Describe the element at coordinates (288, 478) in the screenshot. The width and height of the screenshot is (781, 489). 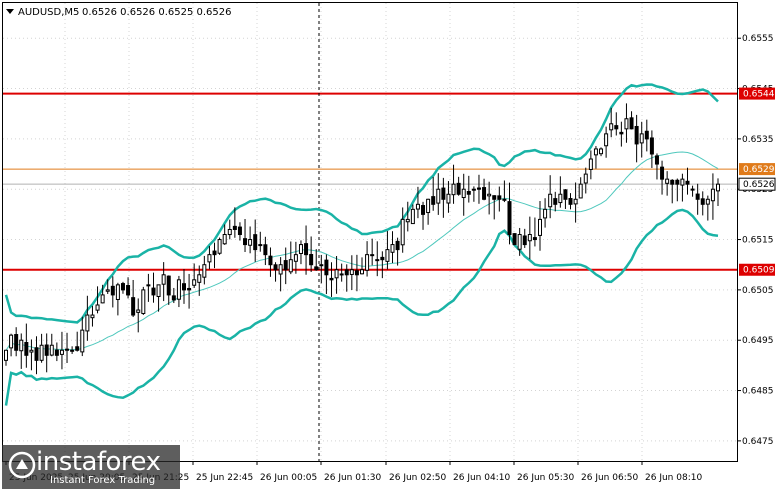
I see `x-tick-label: 26 Jun 00:05` at that location.